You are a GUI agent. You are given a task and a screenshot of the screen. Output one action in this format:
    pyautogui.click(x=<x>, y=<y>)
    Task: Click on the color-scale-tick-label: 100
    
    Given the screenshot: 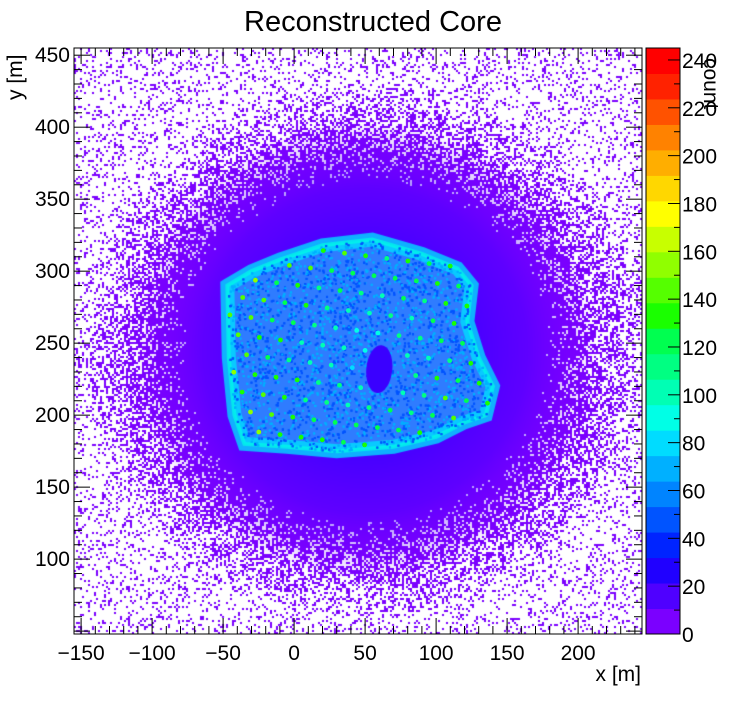 What is the action you would take?
    pyautogui.click(x=699, y=396)
    